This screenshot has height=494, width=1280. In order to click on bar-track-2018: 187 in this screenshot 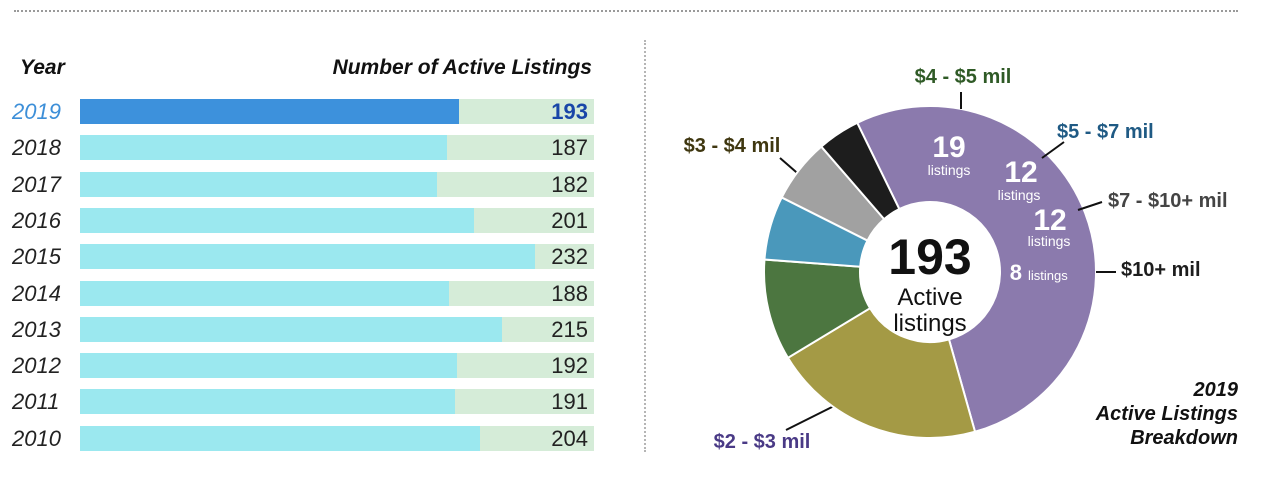, I will do `click(337, 148)`.